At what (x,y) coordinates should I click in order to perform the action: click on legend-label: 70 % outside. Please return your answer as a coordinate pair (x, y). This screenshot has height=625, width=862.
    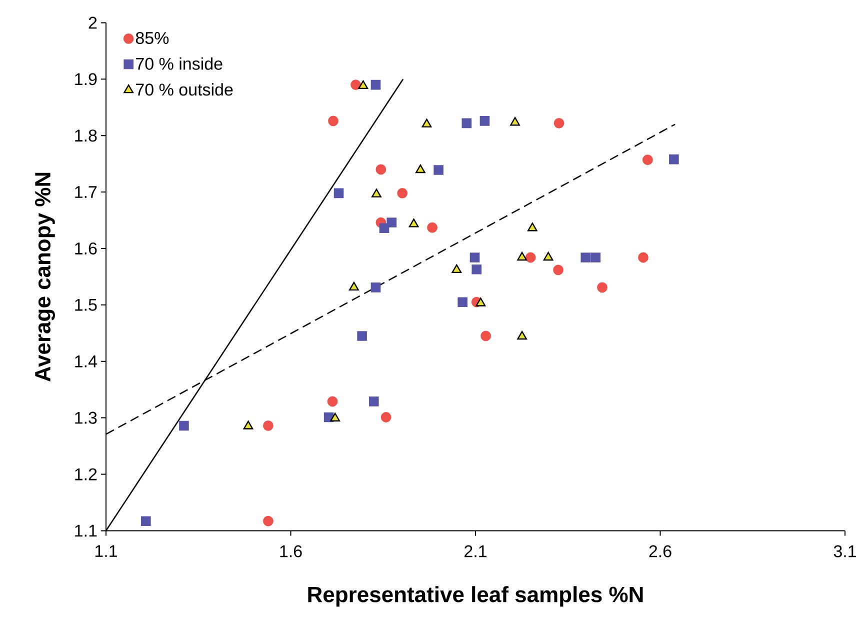
    Looking at the image, I should click on (184, 89).